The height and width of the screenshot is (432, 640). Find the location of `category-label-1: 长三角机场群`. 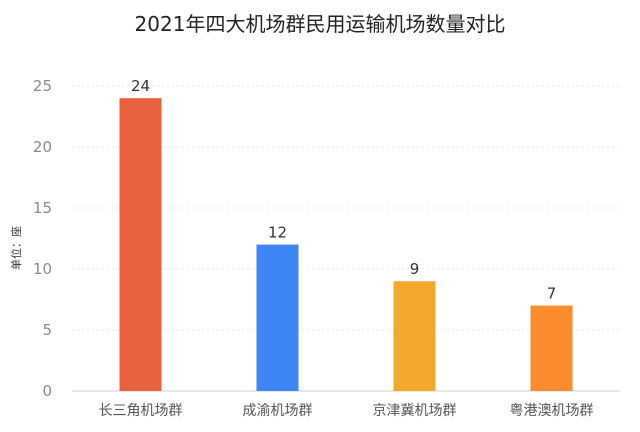

category-label-1: 长三角机场群 is located at coordinates (141, 411).